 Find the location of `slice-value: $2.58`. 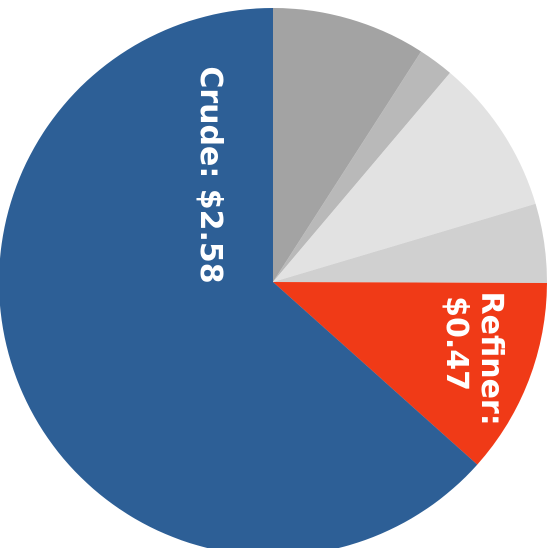

slice-value: $2.58 is located at coordinates (211, 236).